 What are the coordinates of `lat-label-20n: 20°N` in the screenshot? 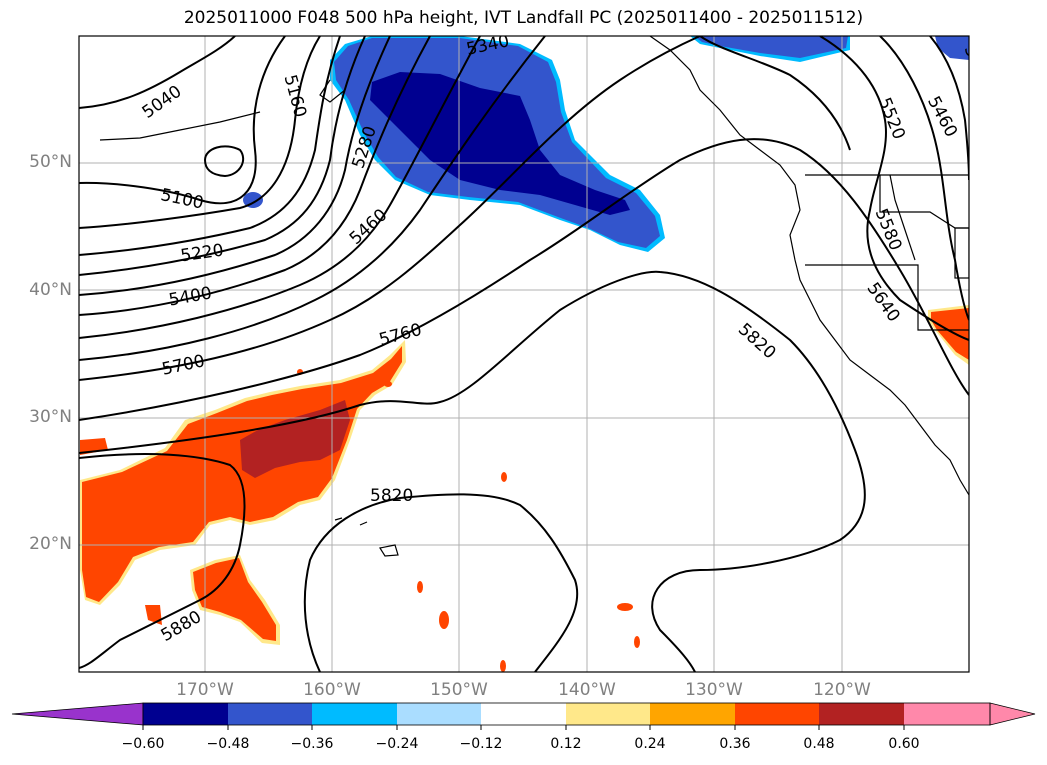 It's located at (50, 544).